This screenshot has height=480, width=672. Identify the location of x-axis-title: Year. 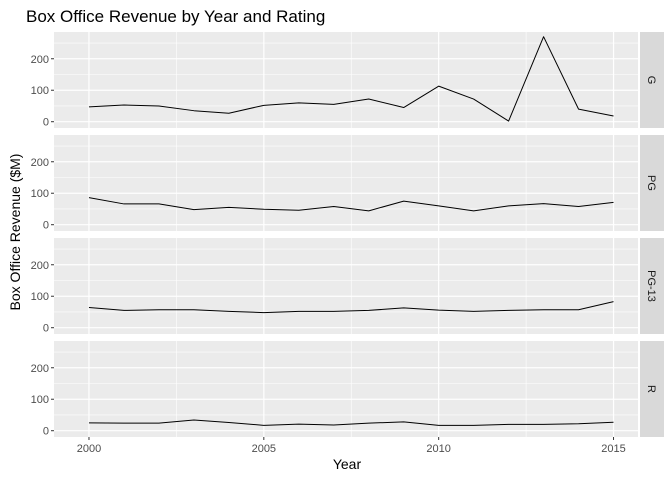
(347, 464).